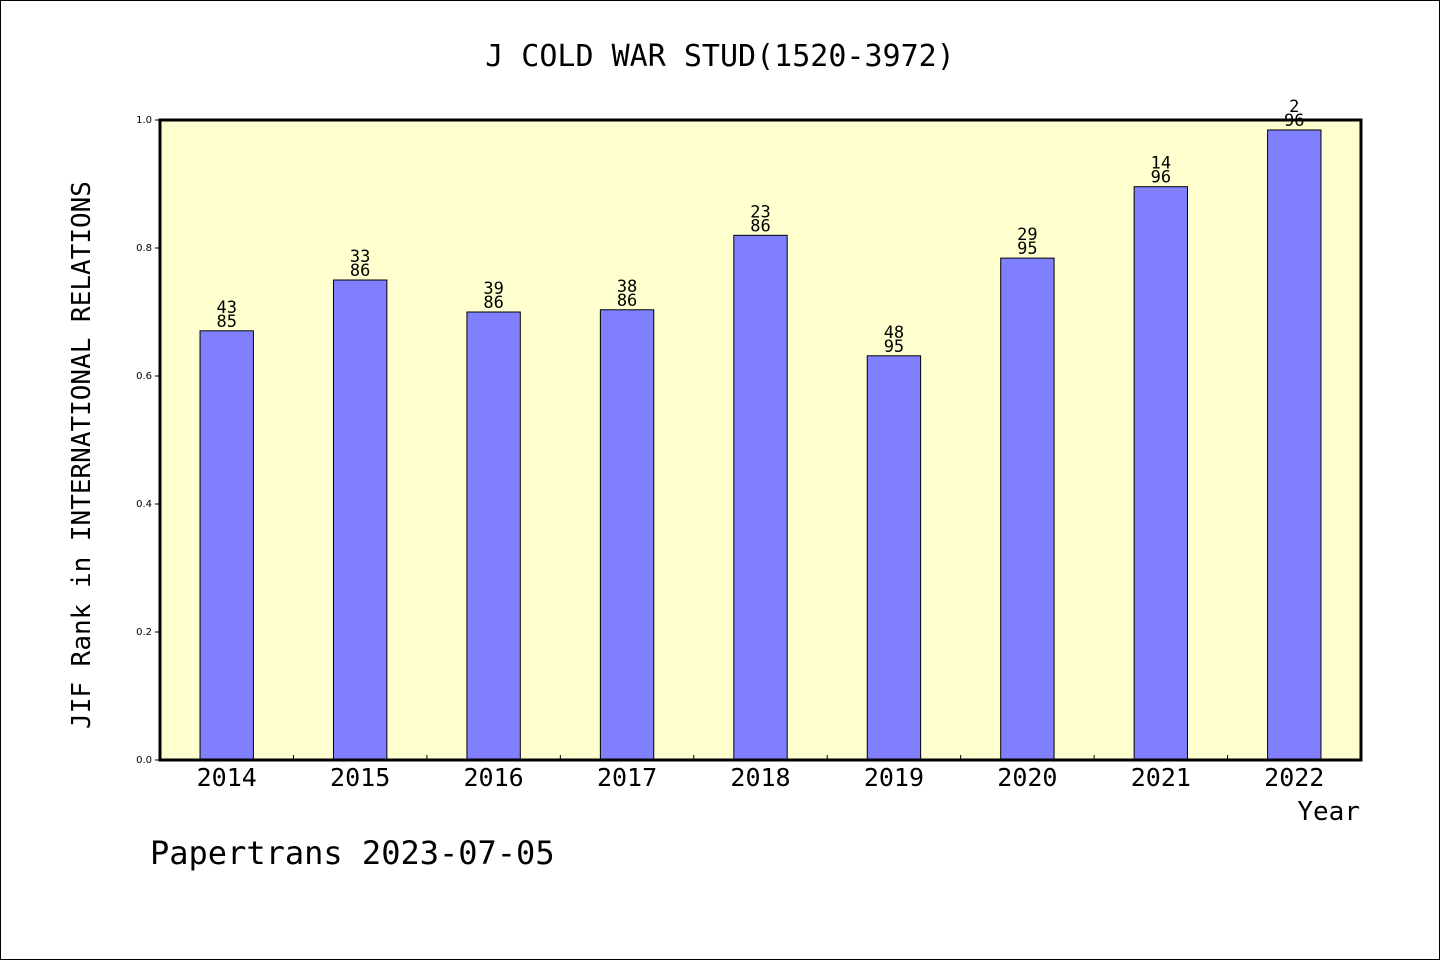  Describe the element at coordinates (493, 289) in the screenshot. I see `bar-rank-label: 39` at that location.